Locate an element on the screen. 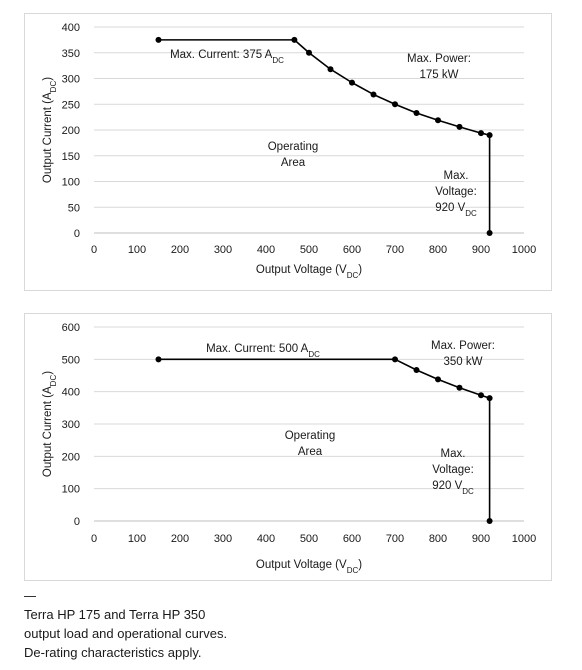  caption-line-2: output load and operational curves. is located at coordinates (126, 633).